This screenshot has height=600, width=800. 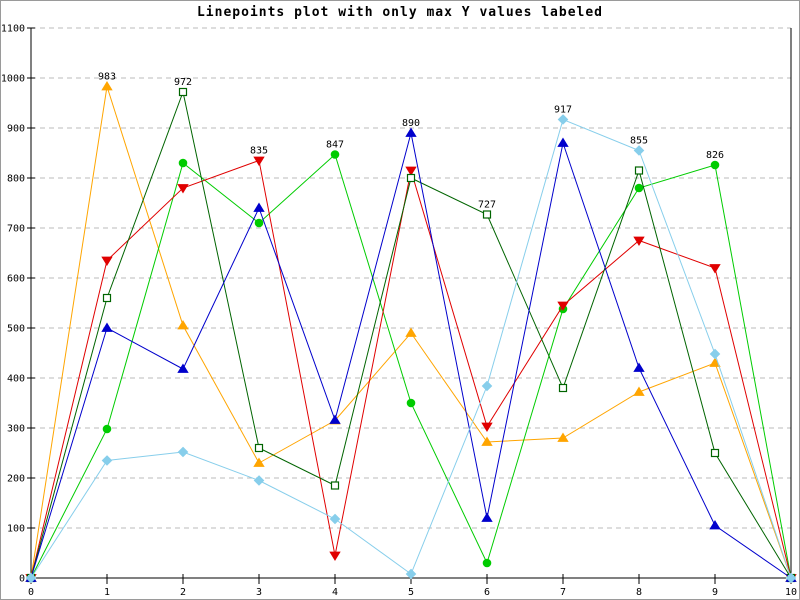 What do you see at coordinates (16, 179) in the screenshot?
I see `y-tick-label-800: 800` at bounding box center [16, 179].